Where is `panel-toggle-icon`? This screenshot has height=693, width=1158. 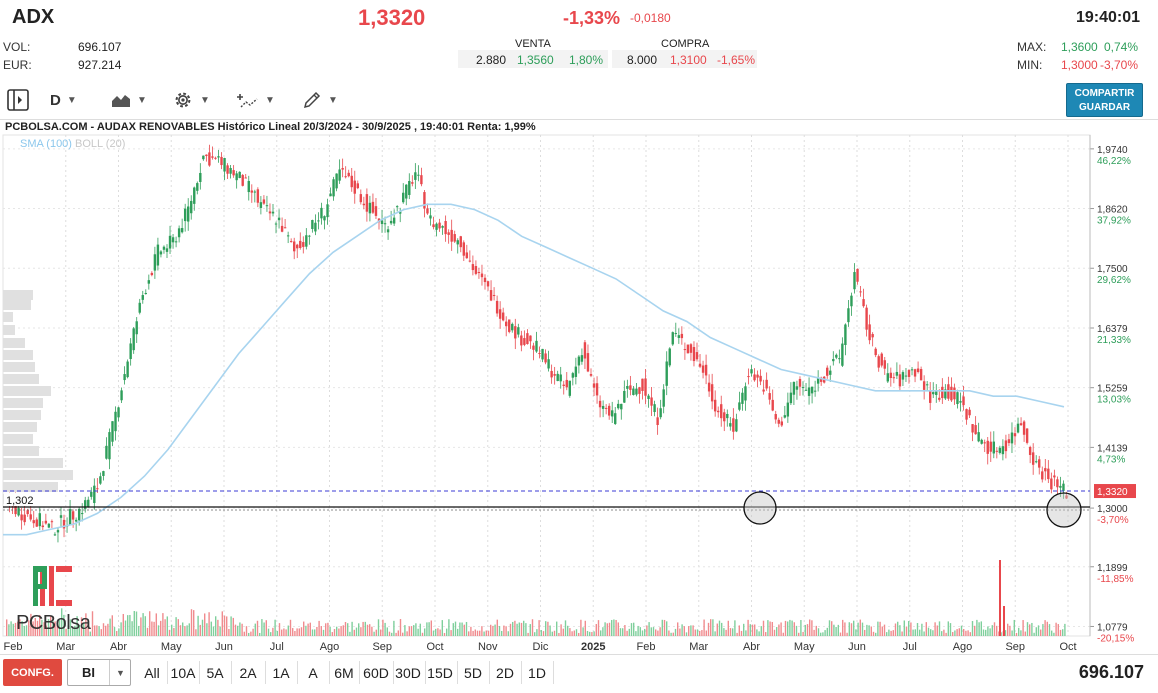 panel-toggle-icon is located at coordinates (18, 100).